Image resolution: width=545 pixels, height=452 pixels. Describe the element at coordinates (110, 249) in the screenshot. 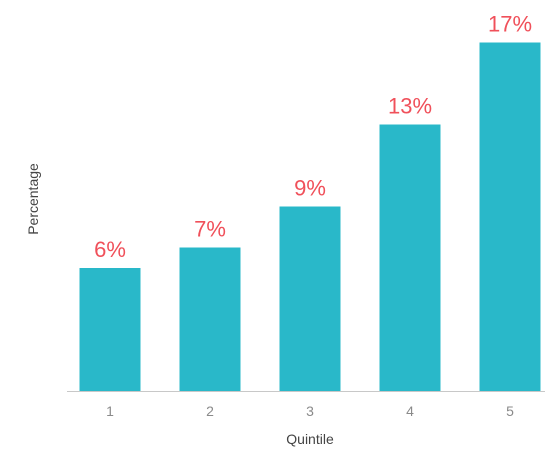

I see `data-label-1: 6%` at that location.